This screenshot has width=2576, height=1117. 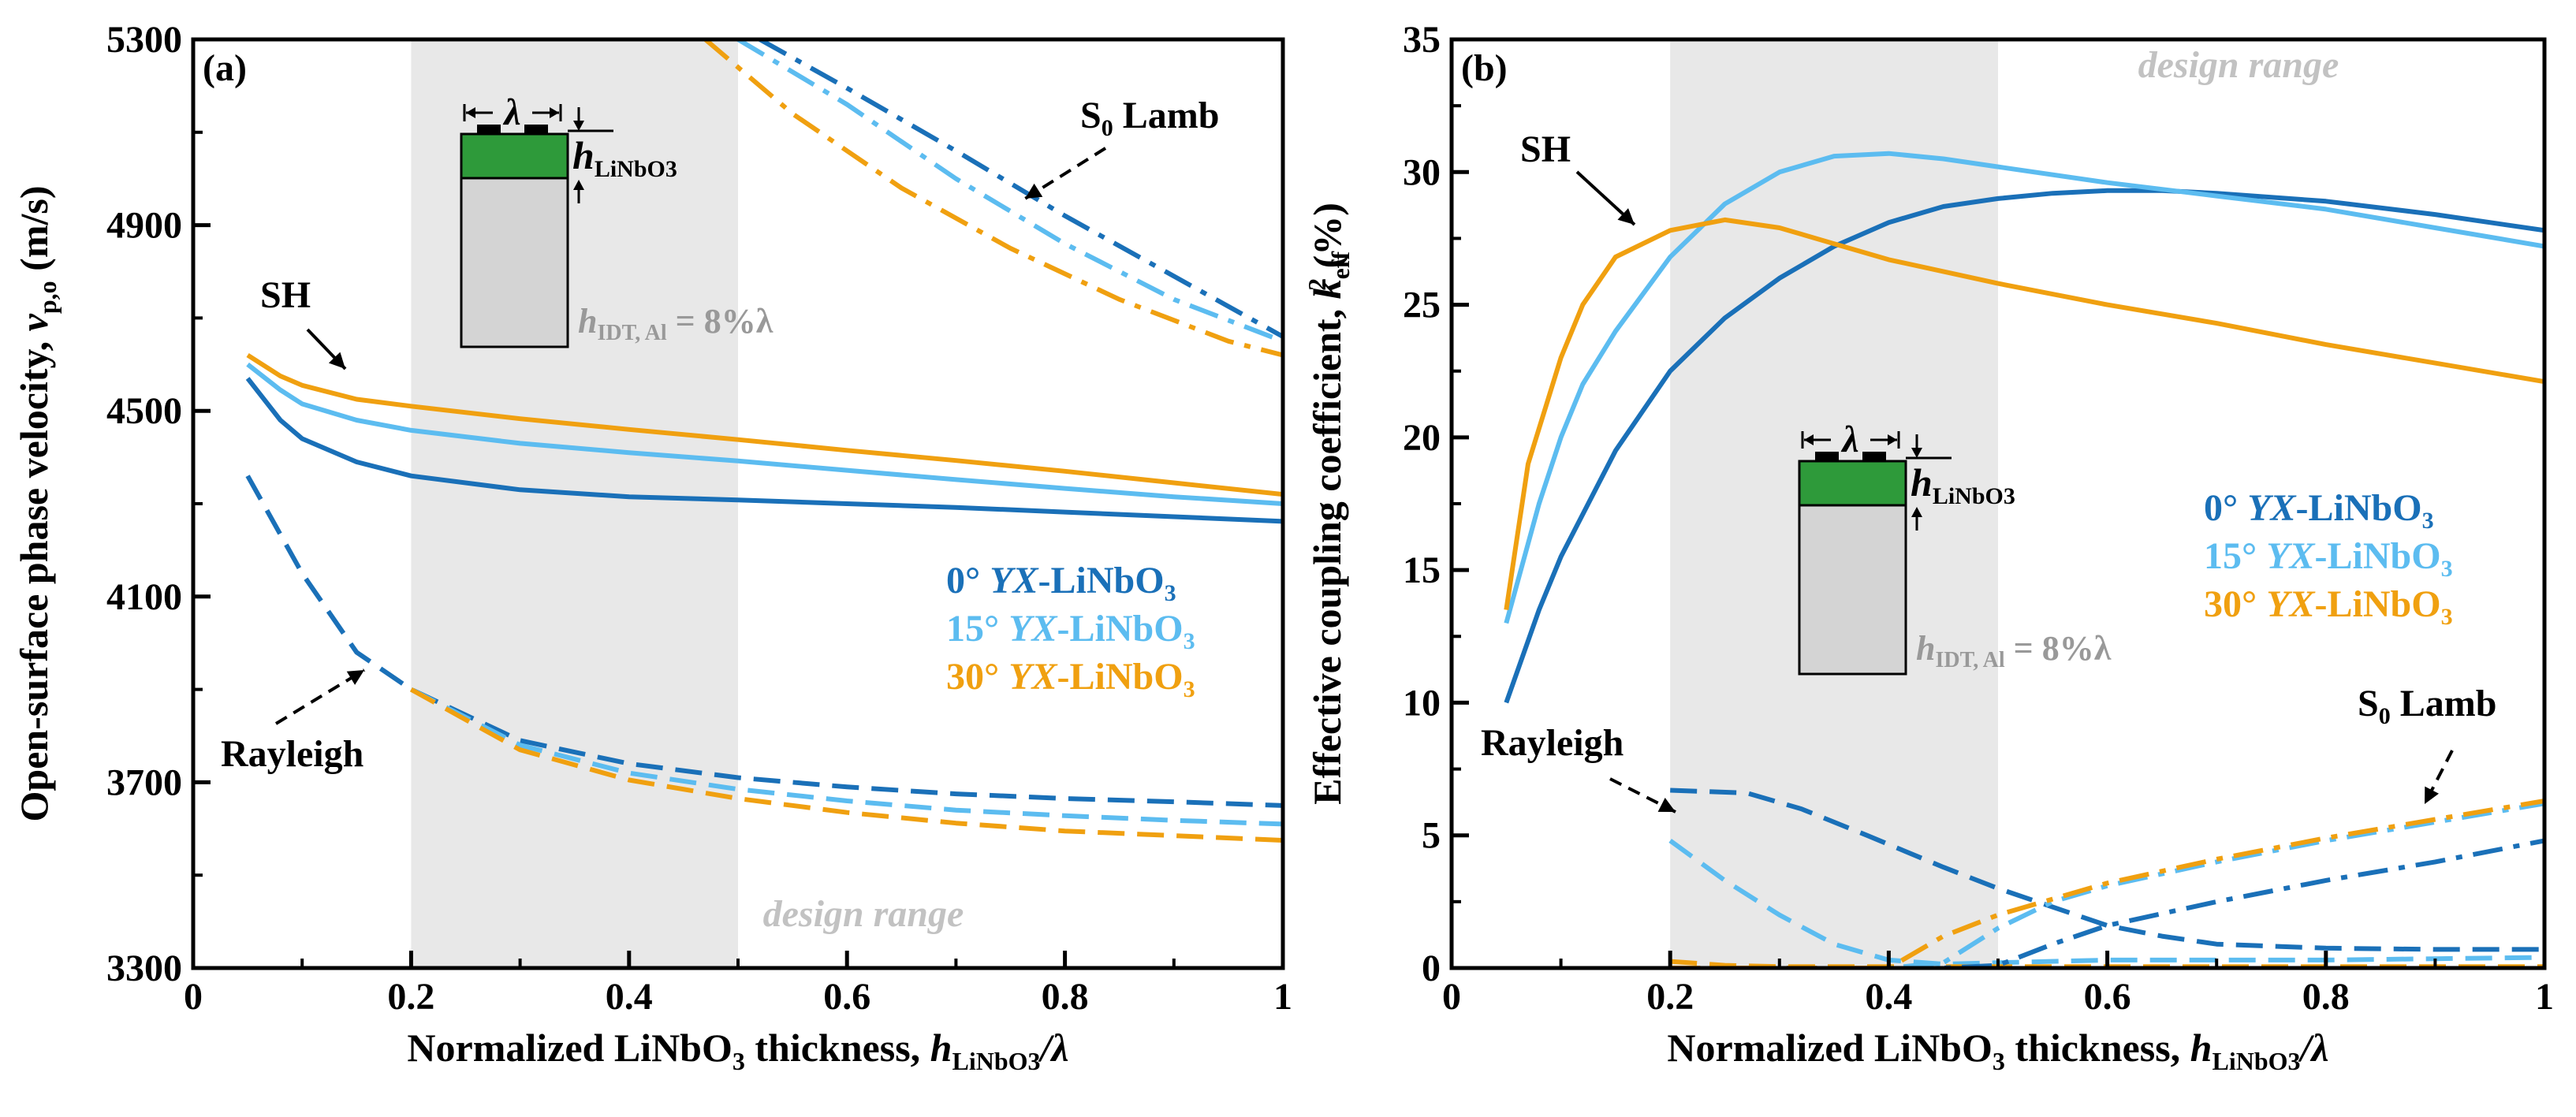 I want to click on annotation-tail: Lamb, so click(x=2444, y=703).